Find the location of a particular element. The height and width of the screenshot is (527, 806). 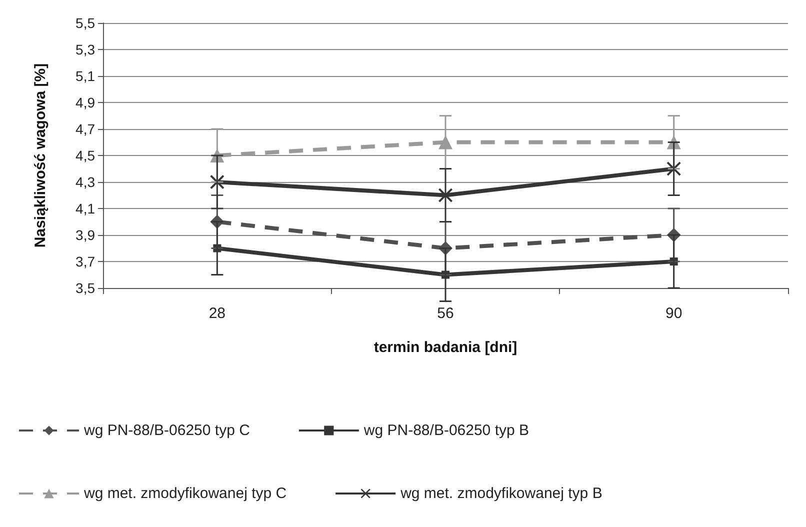

legend-label: wg met. zmodyfikowanej typ C is located at coordinates (185, 493).